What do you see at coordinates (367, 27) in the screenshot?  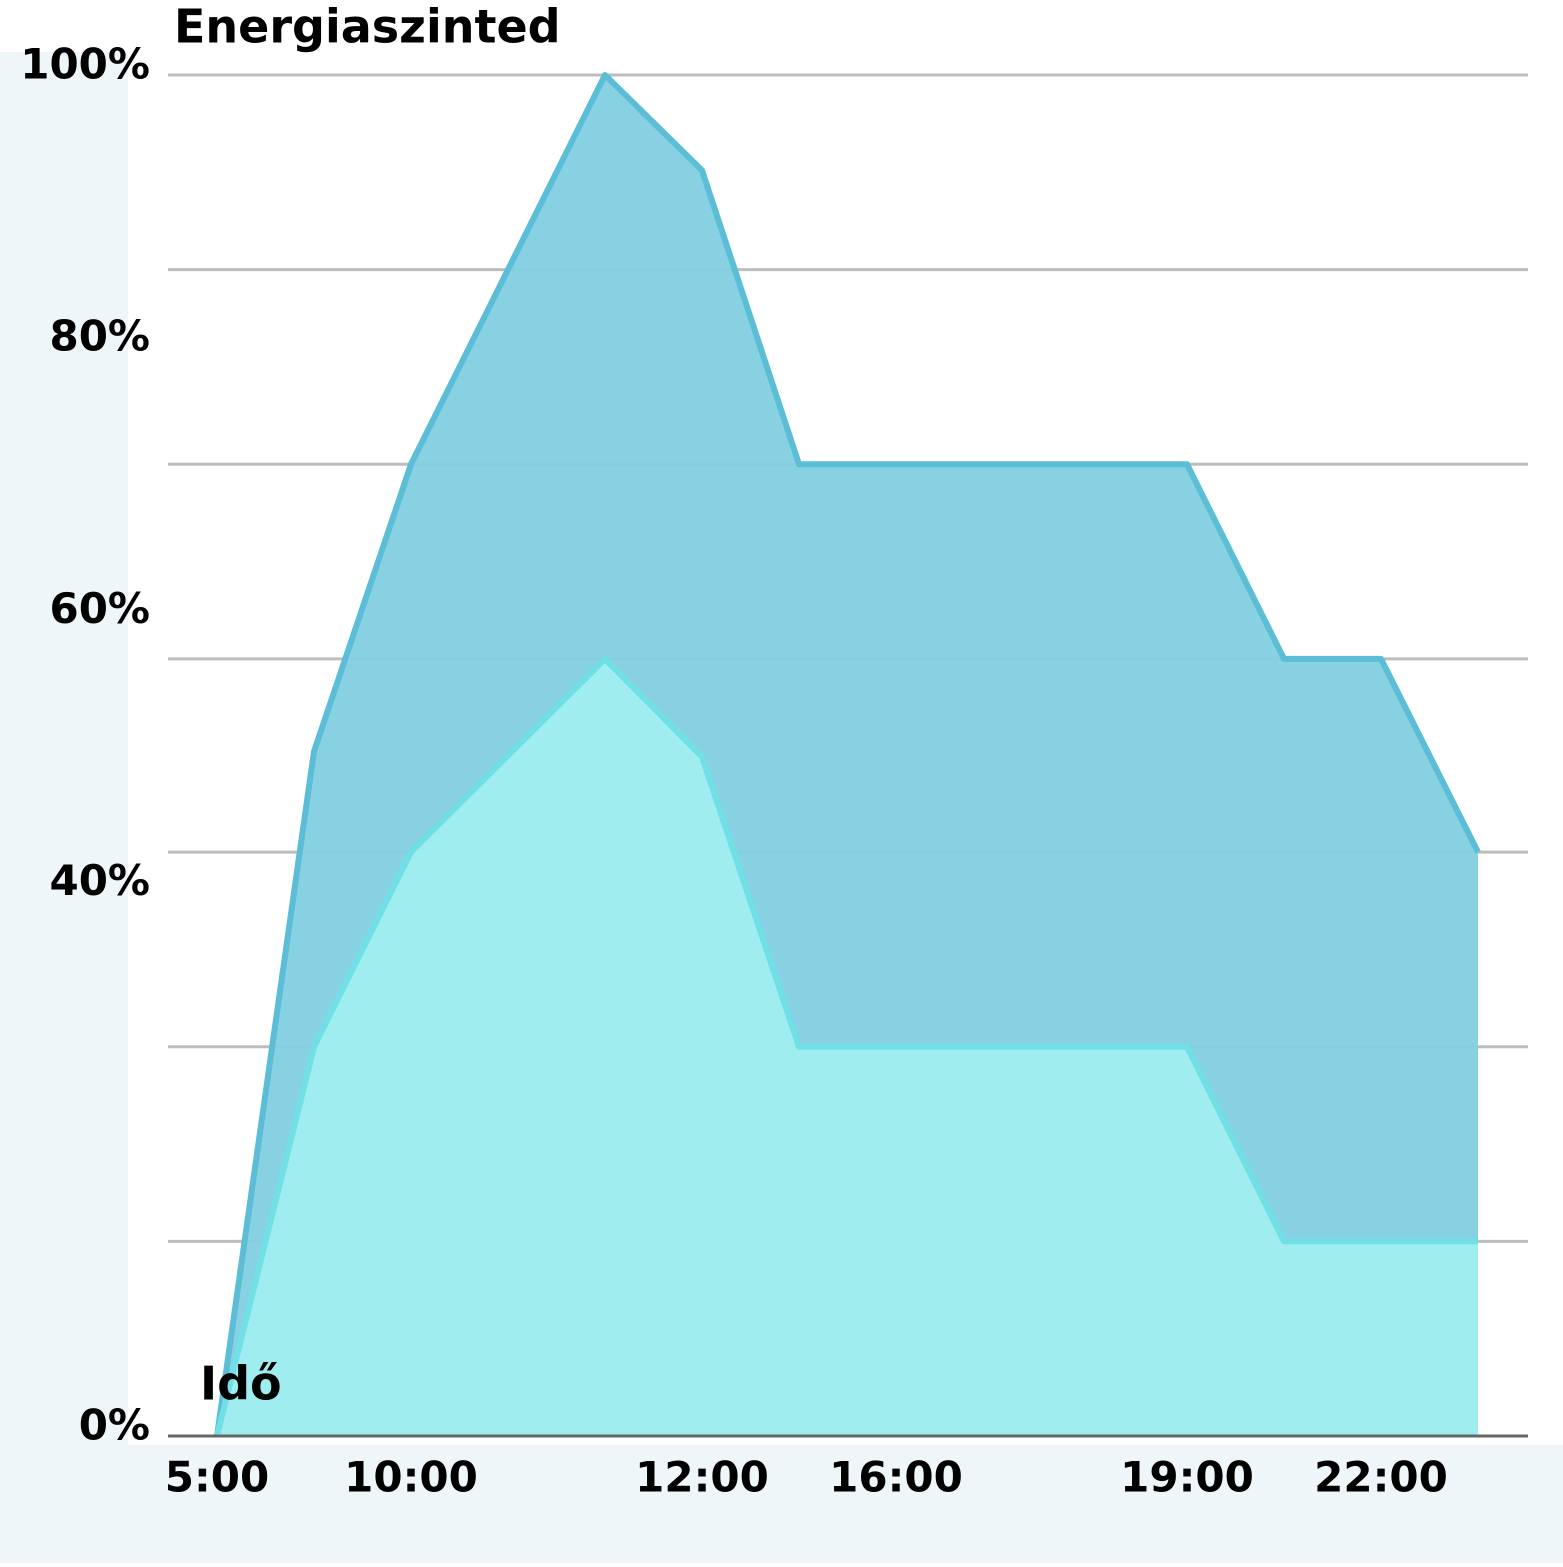 I see `chart-title: Energiaszinted` at bounding box center [367, 27].